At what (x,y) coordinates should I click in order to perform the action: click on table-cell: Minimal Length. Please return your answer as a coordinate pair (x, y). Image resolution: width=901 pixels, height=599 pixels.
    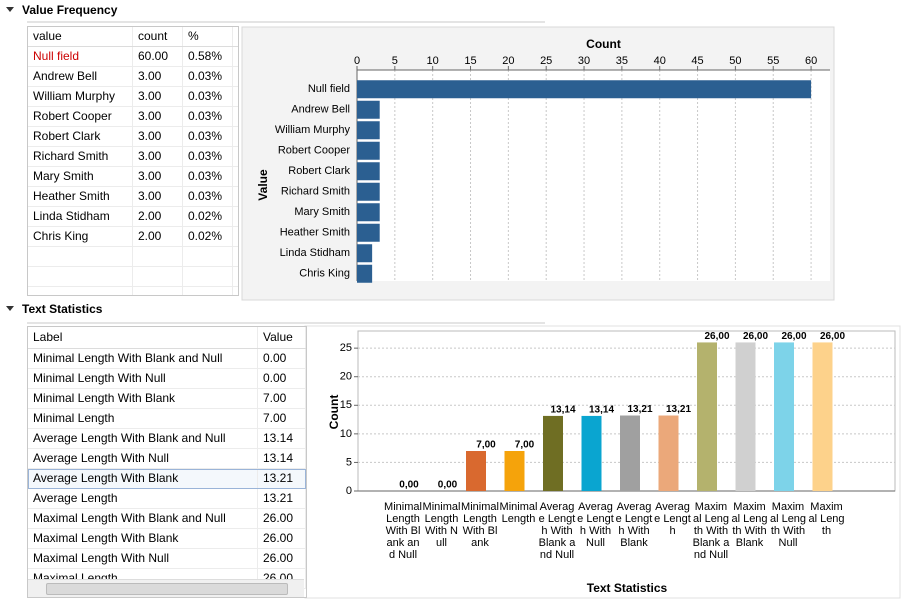
    Looking at the image, I should click on (143, 418).